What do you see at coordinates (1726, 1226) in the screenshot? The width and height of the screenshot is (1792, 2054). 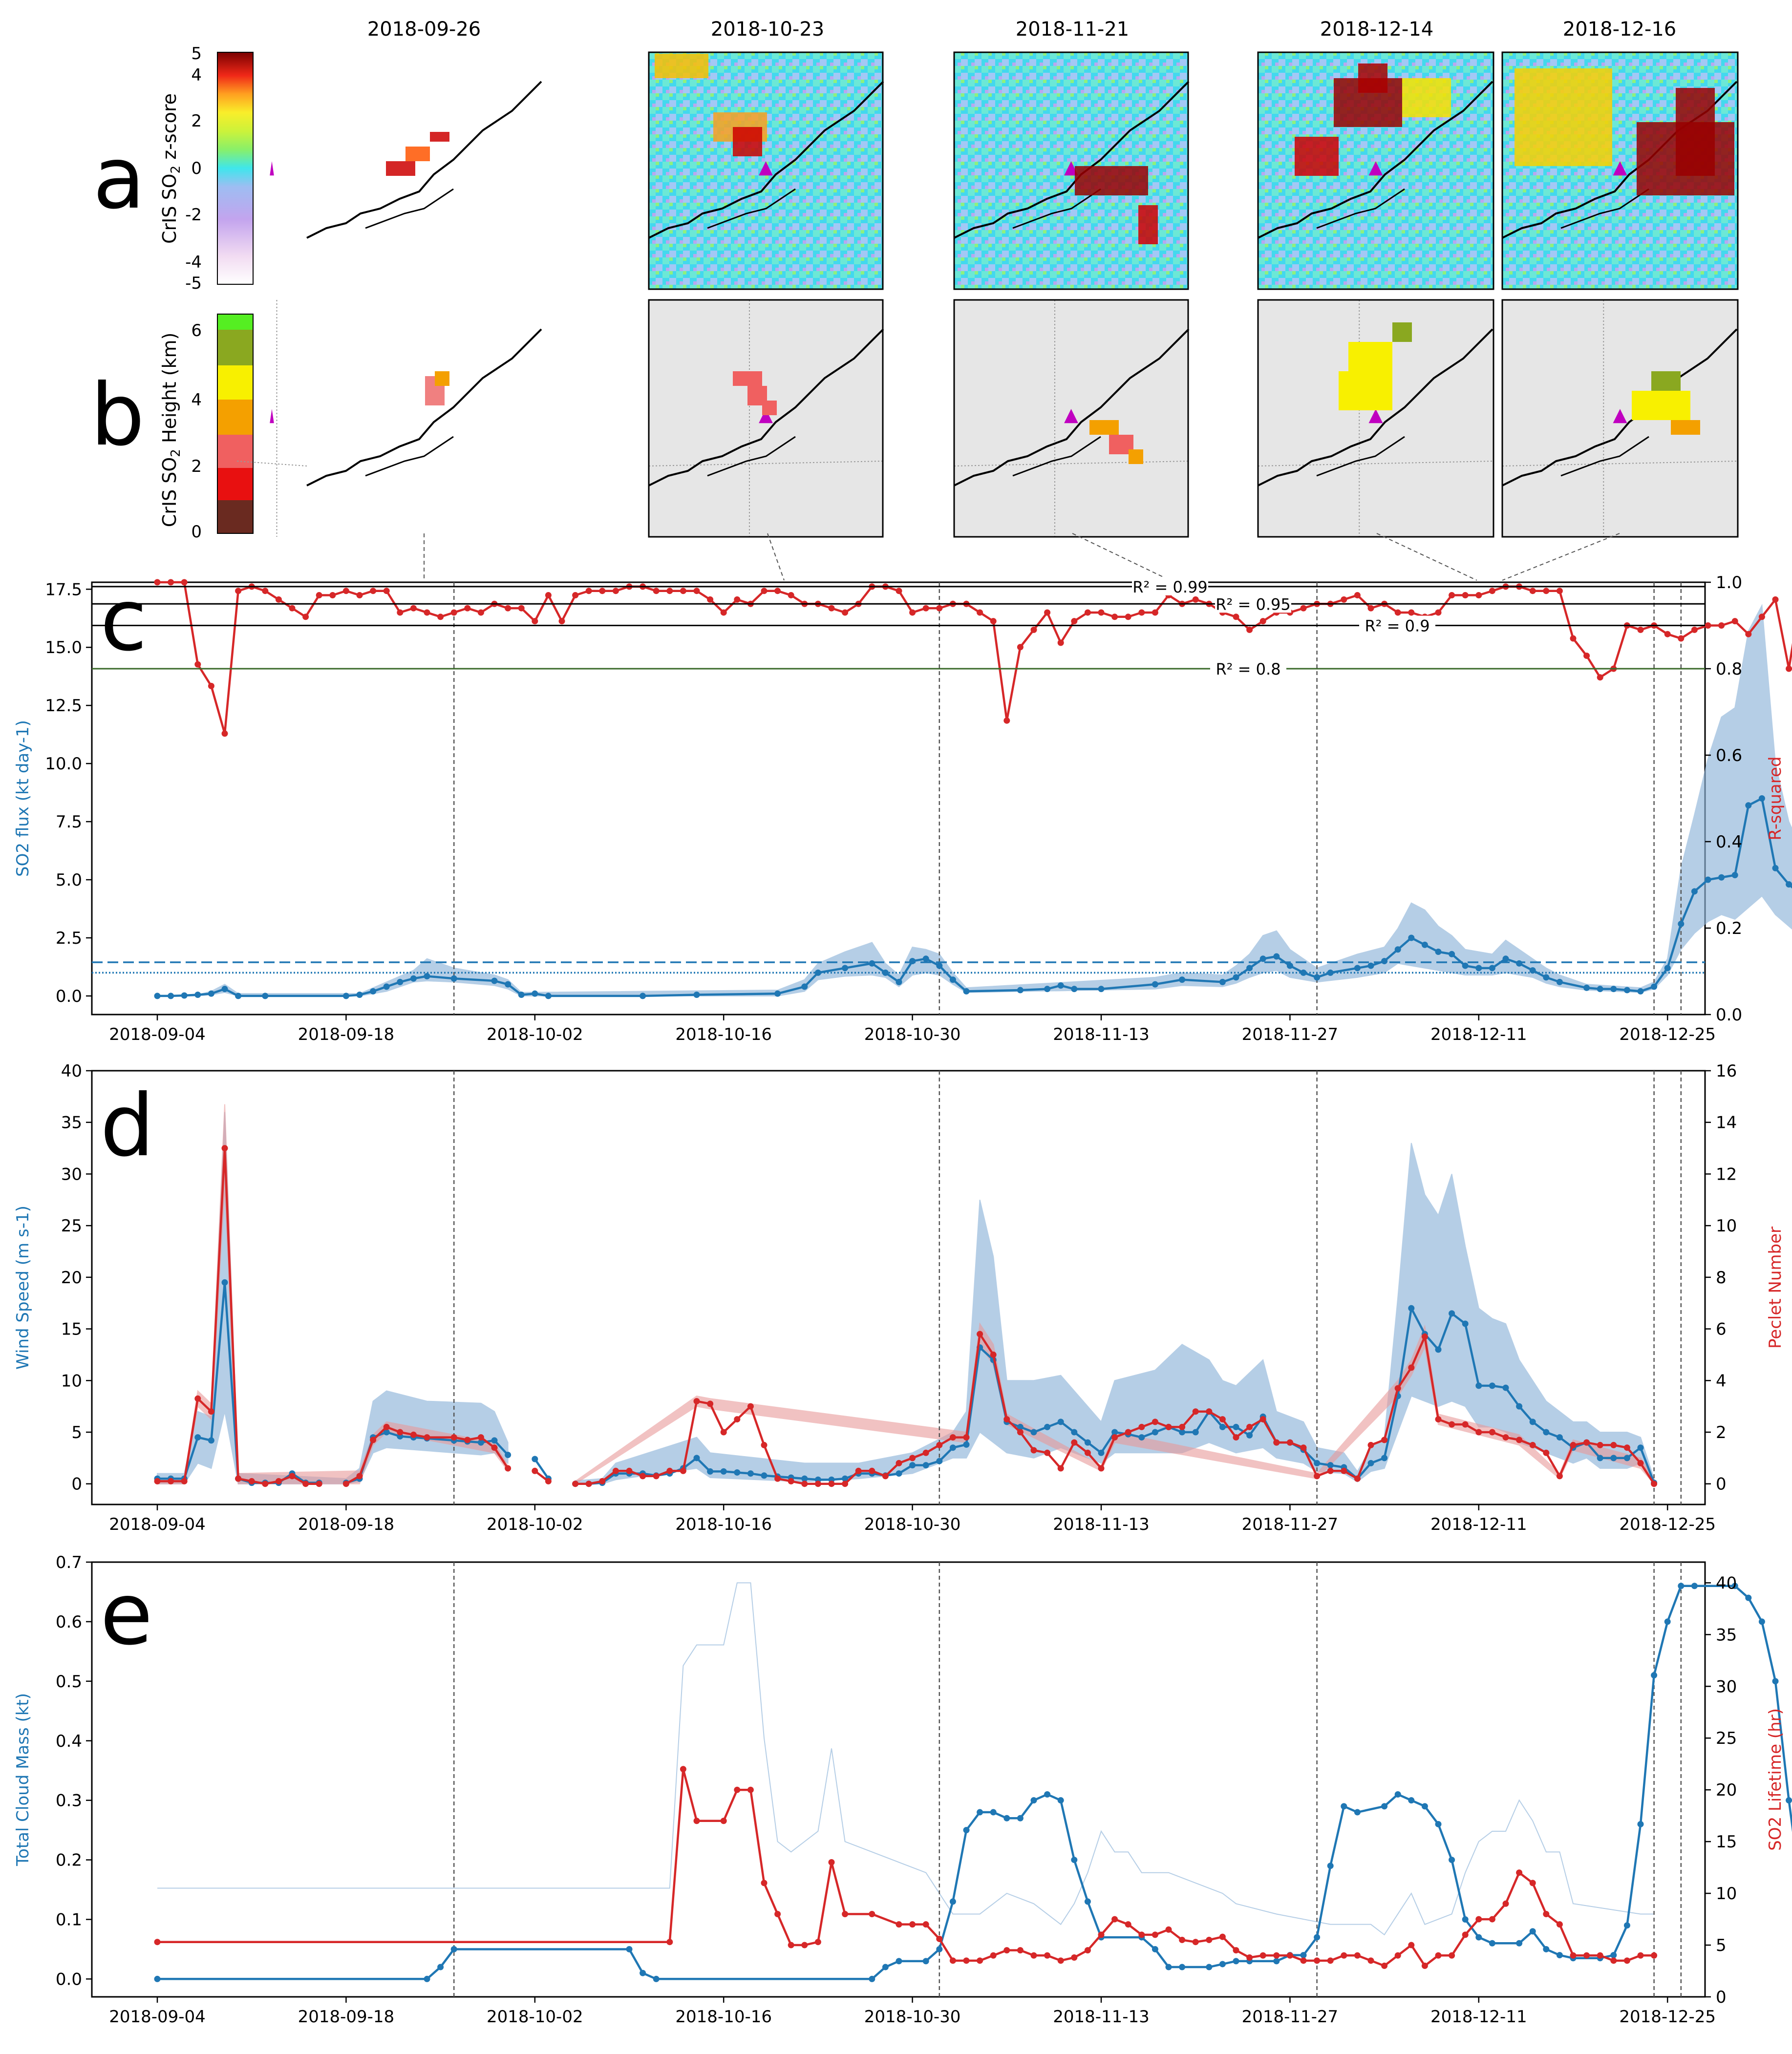 I see `y2-tick-label: 10` at bounding box center [1726, 1226].